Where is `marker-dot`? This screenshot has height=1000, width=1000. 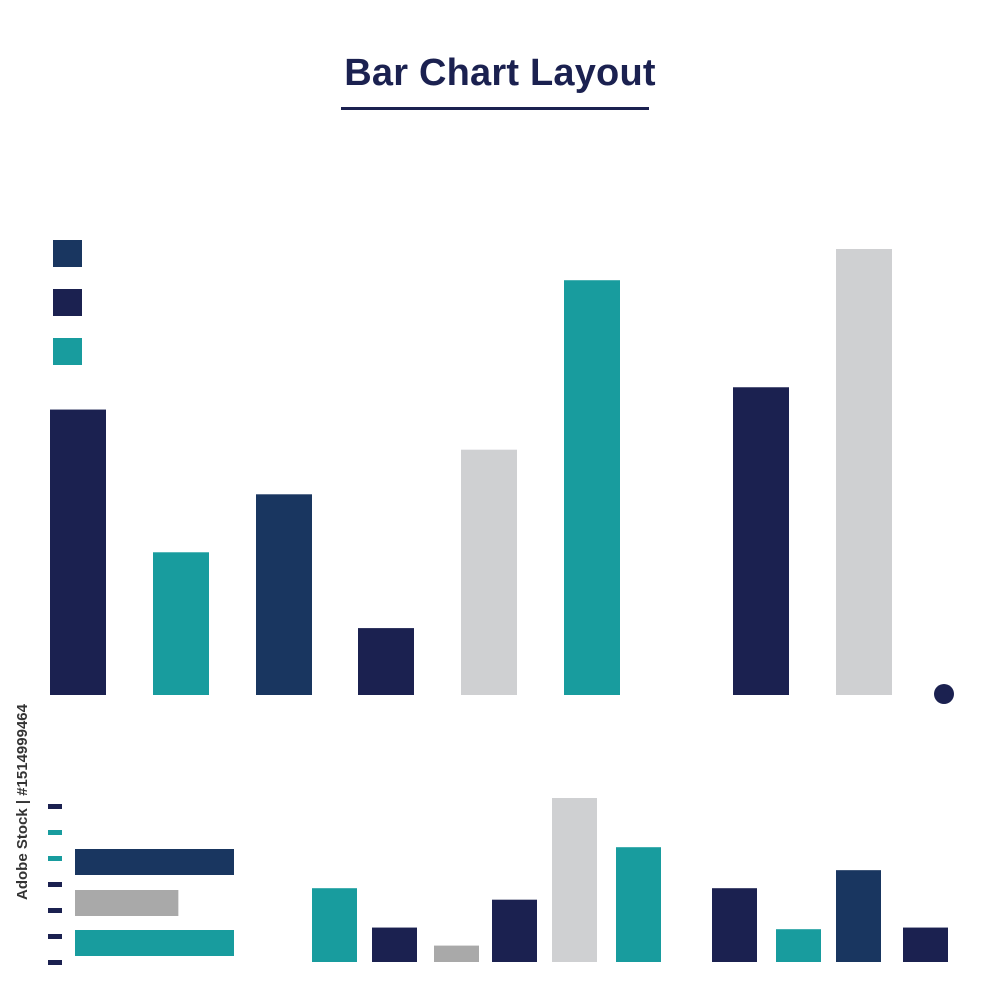 marker-dot is located at coordinates (944, 694).